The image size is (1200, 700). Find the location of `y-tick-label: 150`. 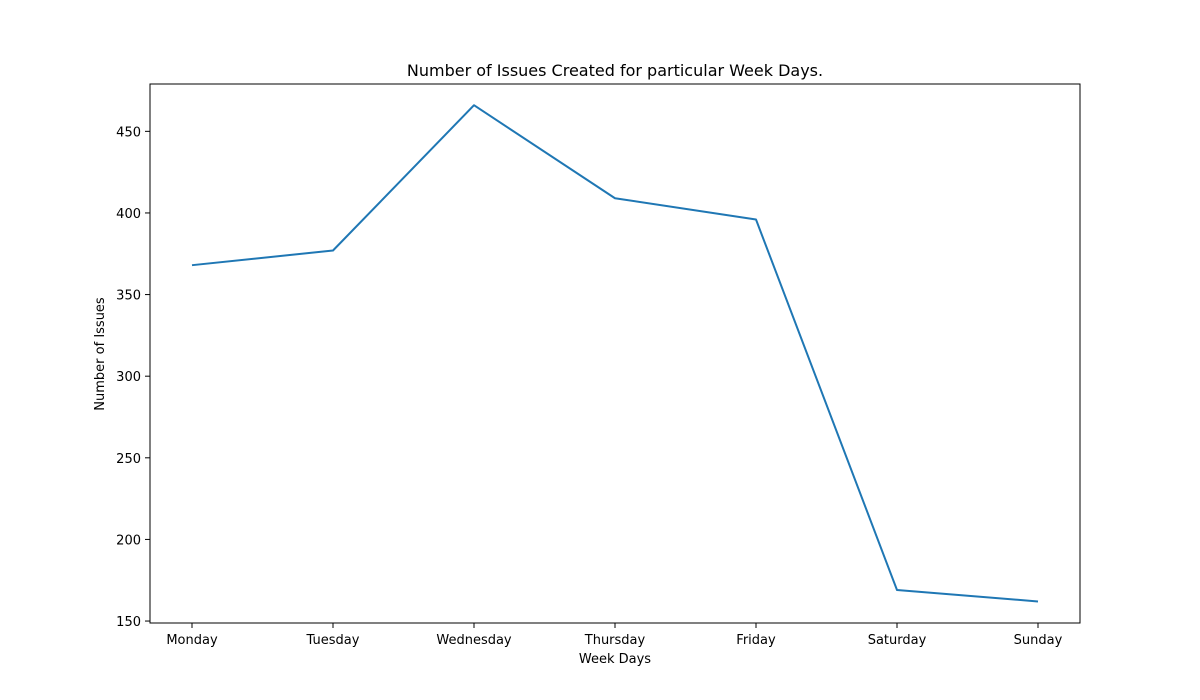

y-tick-label: 150 is located at coordinates (128, 622).